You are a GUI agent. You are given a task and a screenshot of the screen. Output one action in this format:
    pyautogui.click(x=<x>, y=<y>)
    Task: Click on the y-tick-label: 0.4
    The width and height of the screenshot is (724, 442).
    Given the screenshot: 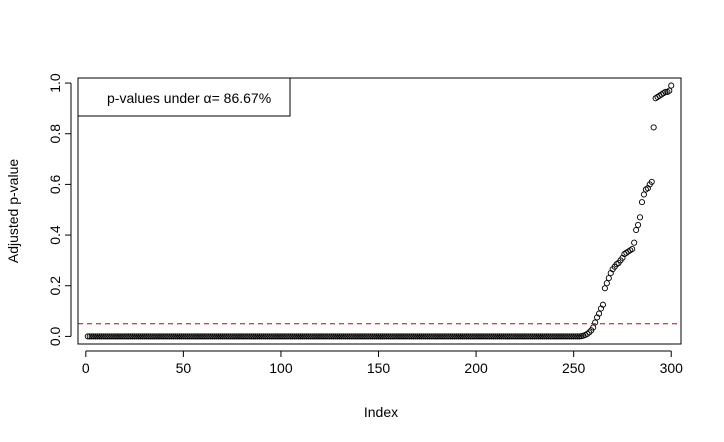 What is the action you would take?
    pyautogui.click(x=55, y=235)
    